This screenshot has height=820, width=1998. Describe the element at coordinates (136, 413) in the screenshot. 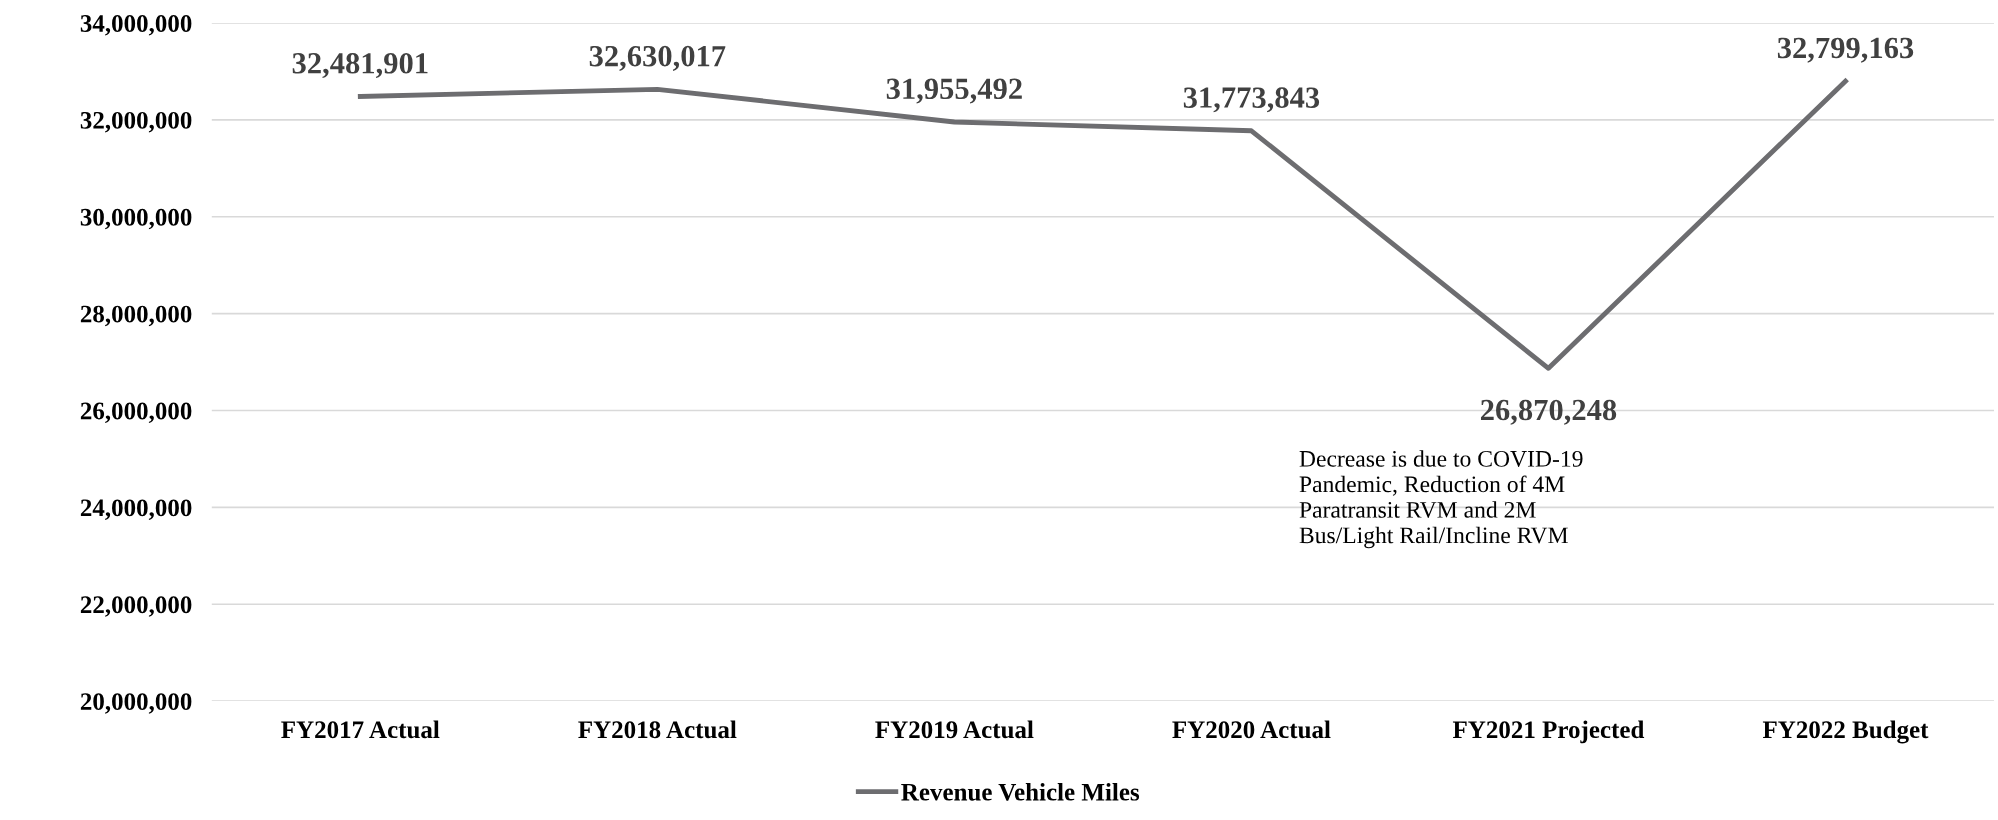

I see `y-tick-label: 26,000,000` at that location.